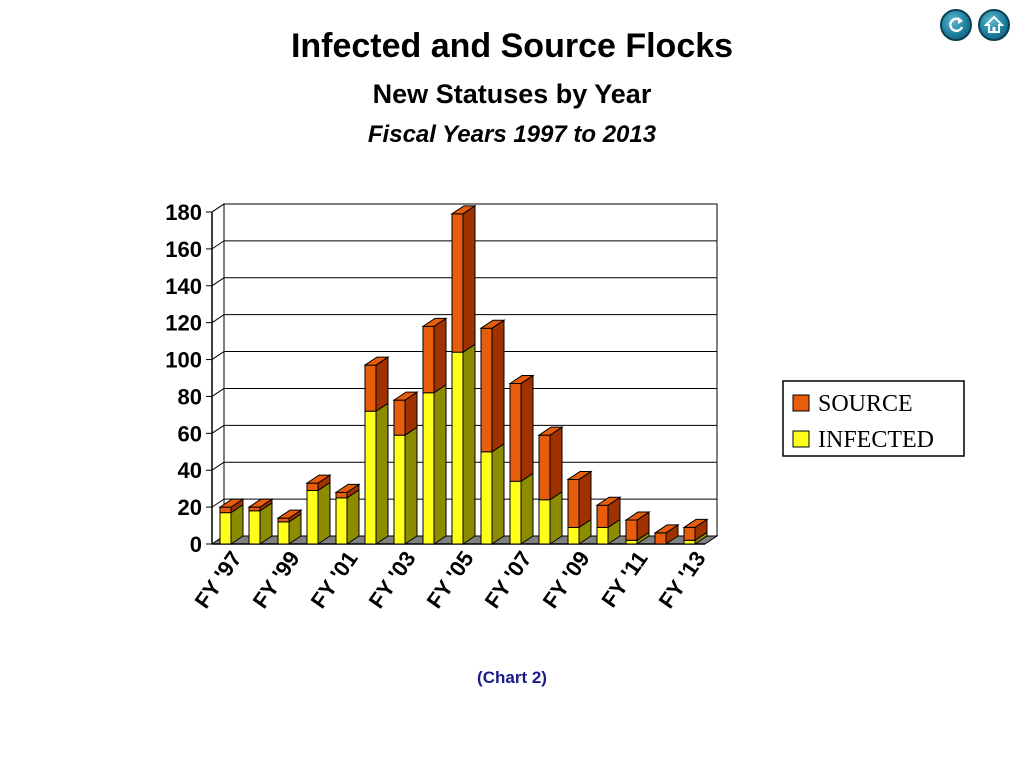 Image resolution: width=1024 pixels, height=768 pixels. Describe the element at coordinates (392, 580) in the screenshot. I see `x-tick-label: FY '03` at that location.